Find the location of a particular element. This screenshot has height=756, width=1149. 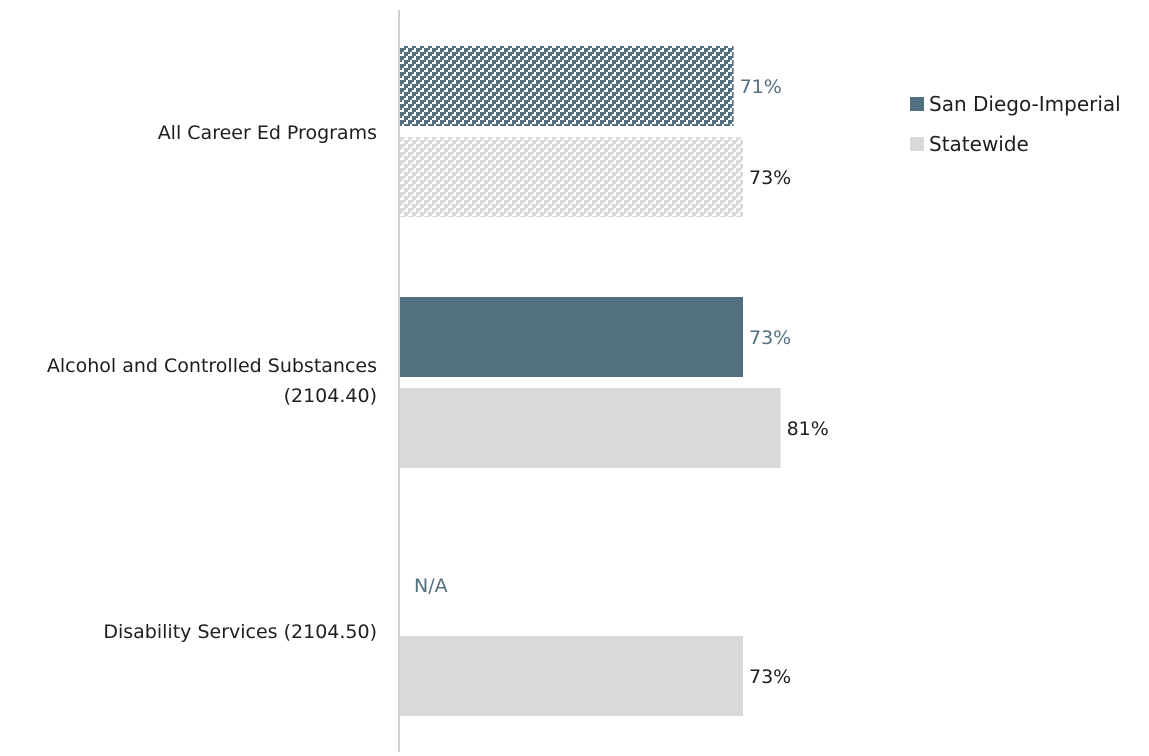

legend: San Diego-Imperial Statewide is located at coordinates (1015, 124).